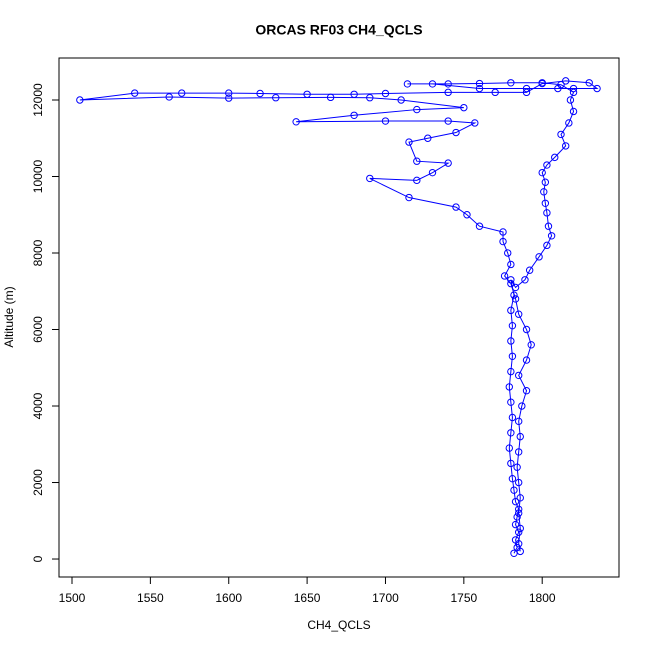  What do you see at coordinates (463, 598) in the screenshot?
I see `x-tick-label: 1750` at bounding box center [463, 598].